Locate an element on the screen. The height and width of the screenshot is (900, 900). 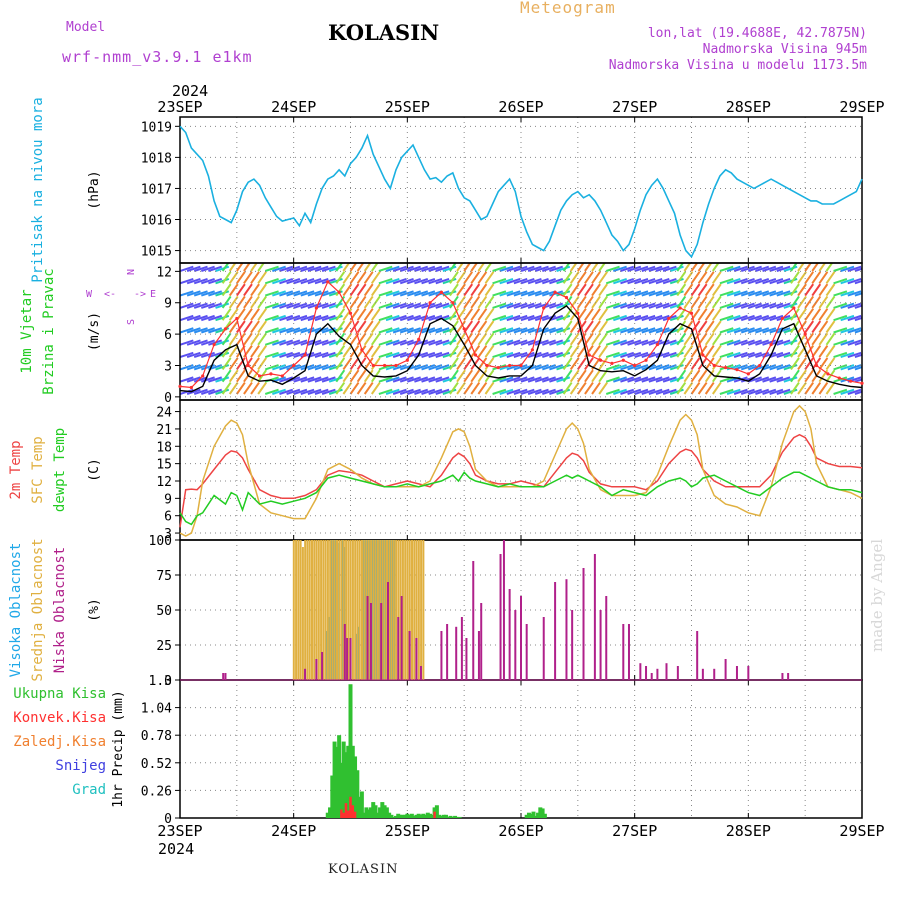
precip-ytick-label: 0 is located at coordinates (168, 819).